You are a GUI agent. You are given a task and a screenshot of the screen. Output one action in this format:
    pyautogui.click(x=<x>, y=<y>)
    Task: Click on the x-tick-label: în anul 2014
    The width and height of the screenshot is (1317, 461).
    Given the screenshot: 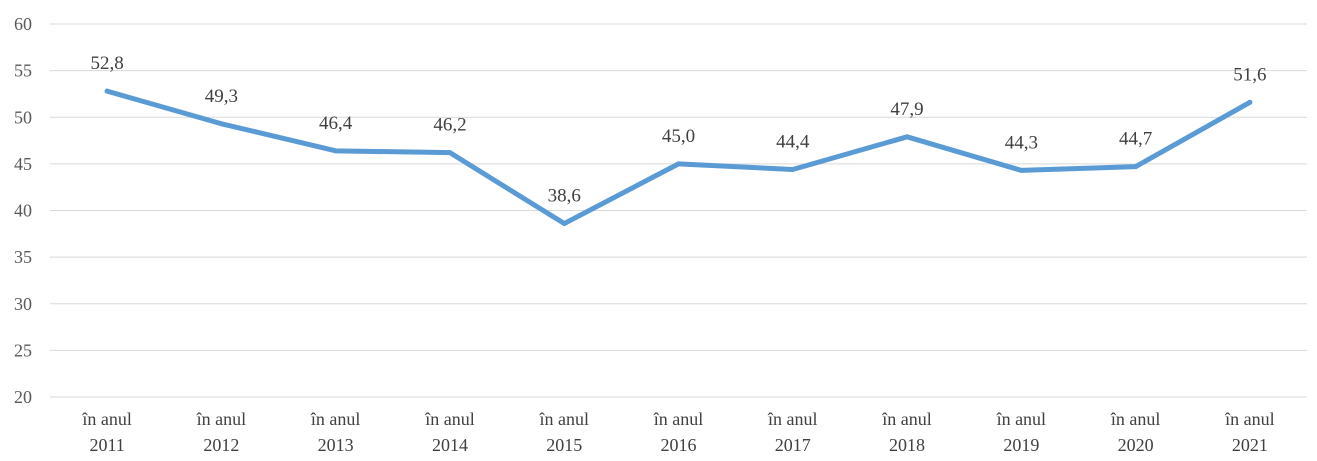 What is the action you would take?
    pyautogui.click(x=449, y=432)
    